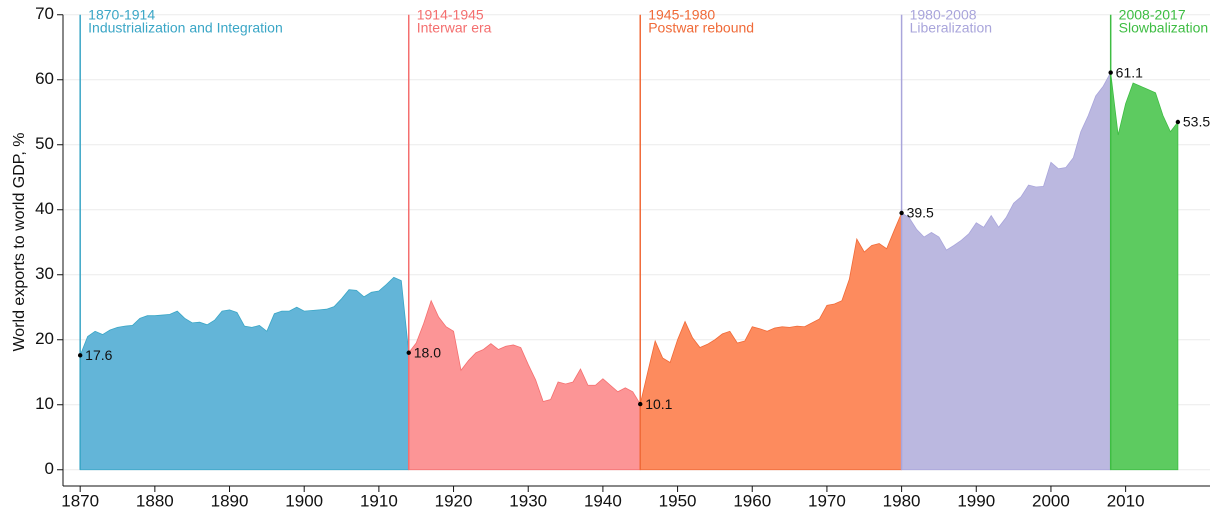 This screenshot has width=1221, height=514. I want to click on y-tick-label: 0, so click(49, 468).